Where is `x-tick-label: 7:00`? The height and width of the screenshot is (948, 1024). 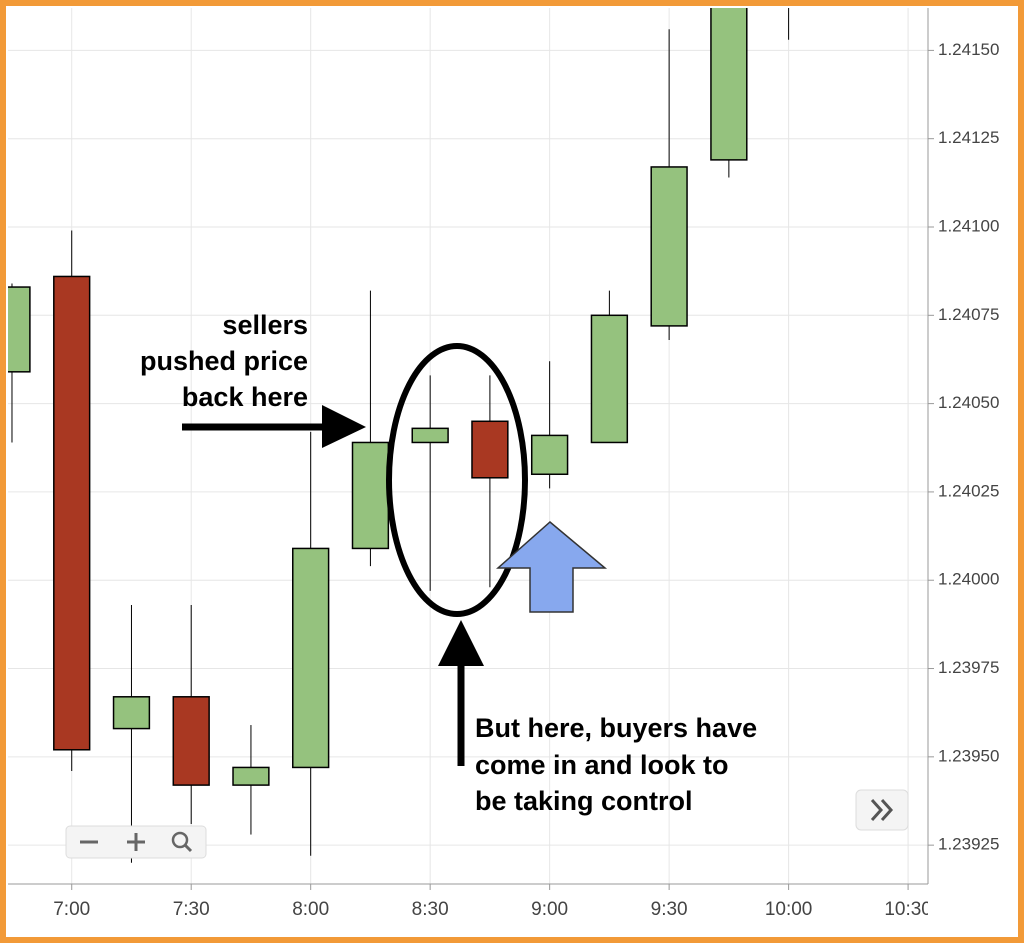 x-tick-label: 7:00 is located at coordinates (71, 909).